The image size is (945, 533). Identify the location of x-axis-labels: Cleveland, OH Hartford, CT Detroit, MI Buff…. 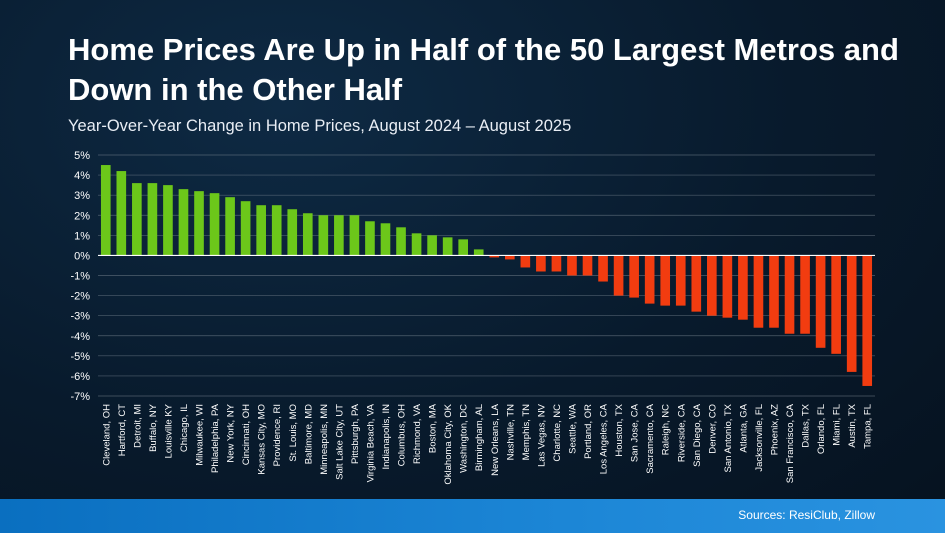
(487, 443).